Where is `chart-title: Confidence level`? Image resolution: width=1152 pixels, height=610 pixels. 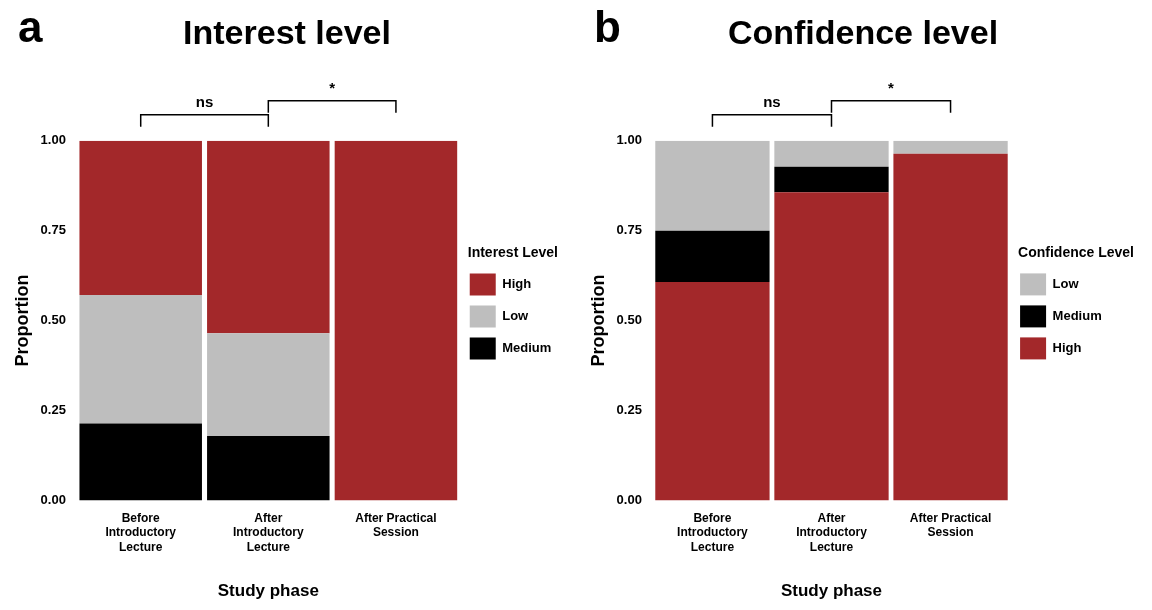 chart-title: Confidence level is located at coordinates (863, 31).